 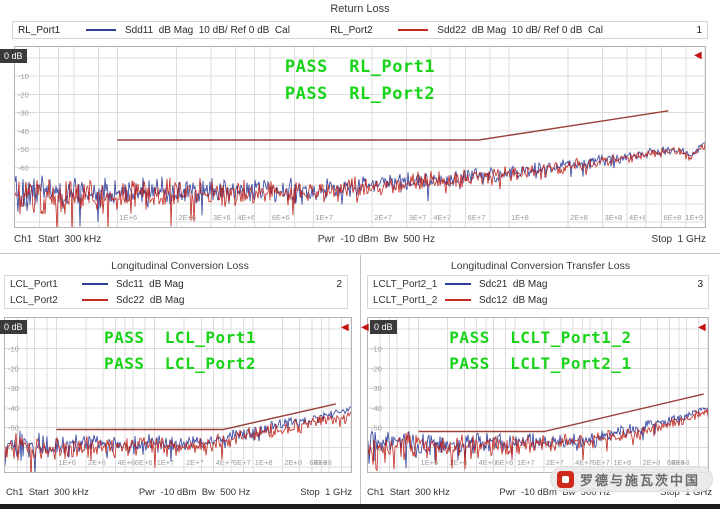 I want to click on legend-item-lcl-port1: LCL_Port1 Sdc11 dB Mag 2, so click(x=176, y=284).